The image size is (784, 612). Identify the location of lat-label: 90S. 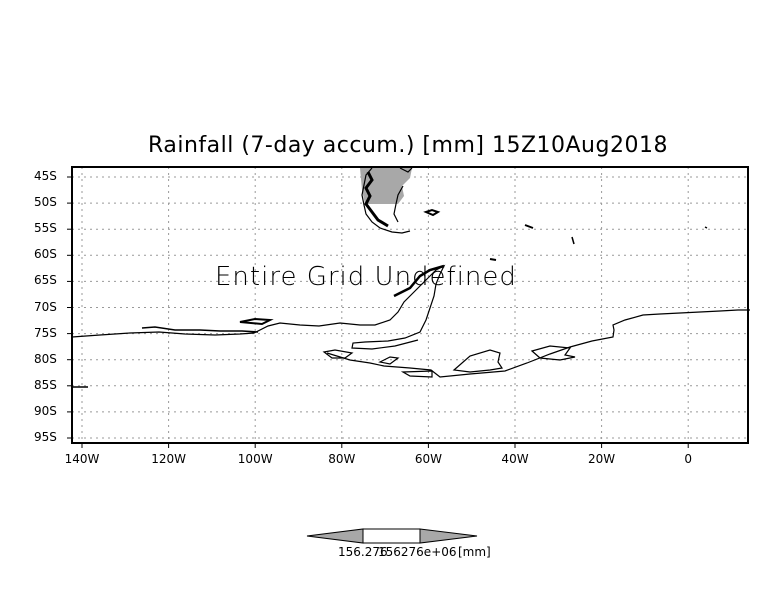
(45, 410).